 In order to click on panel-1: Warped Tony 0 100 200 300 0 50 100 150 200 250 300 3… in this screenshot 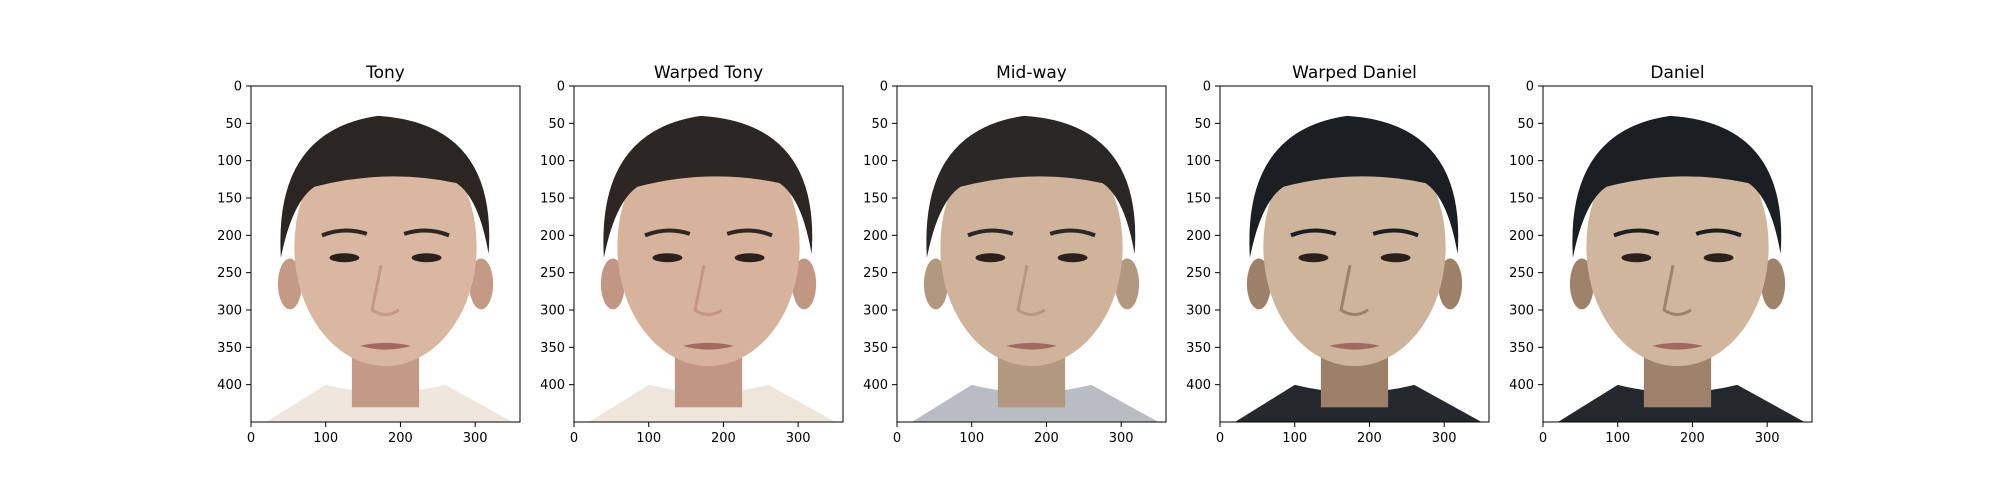, I will do `click(692, 254)`.